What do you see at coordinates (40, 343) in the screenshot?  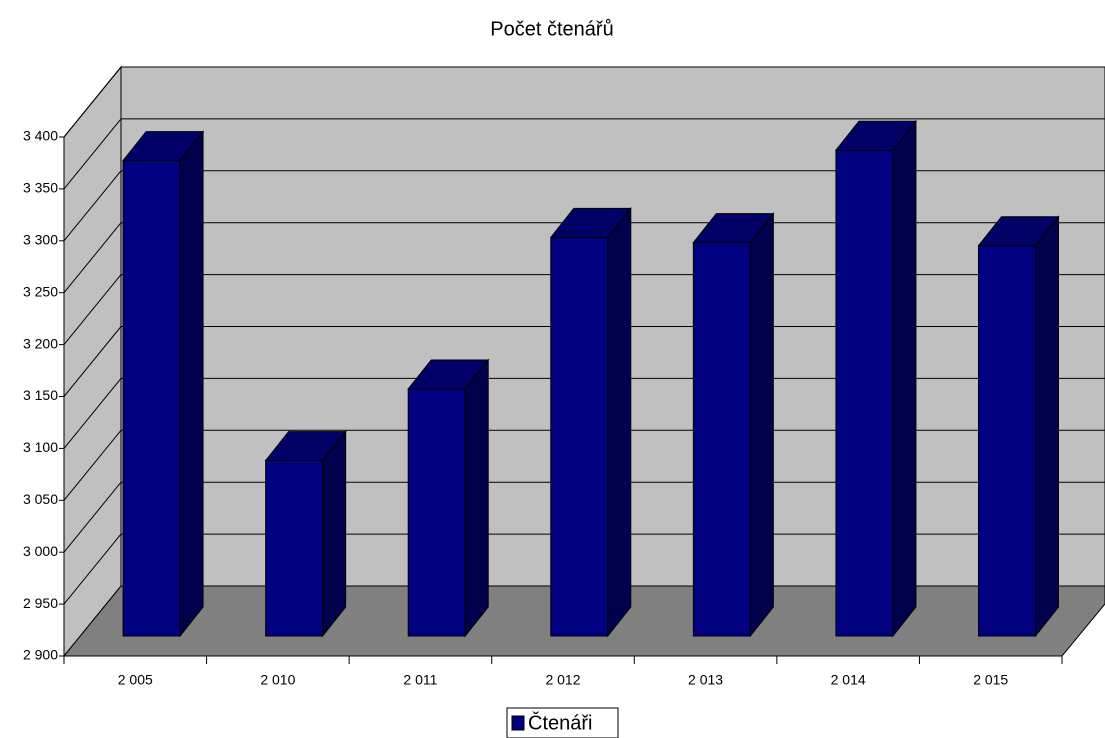 I see `y-tick-label: 3 200` at bounding box center [40, 343].